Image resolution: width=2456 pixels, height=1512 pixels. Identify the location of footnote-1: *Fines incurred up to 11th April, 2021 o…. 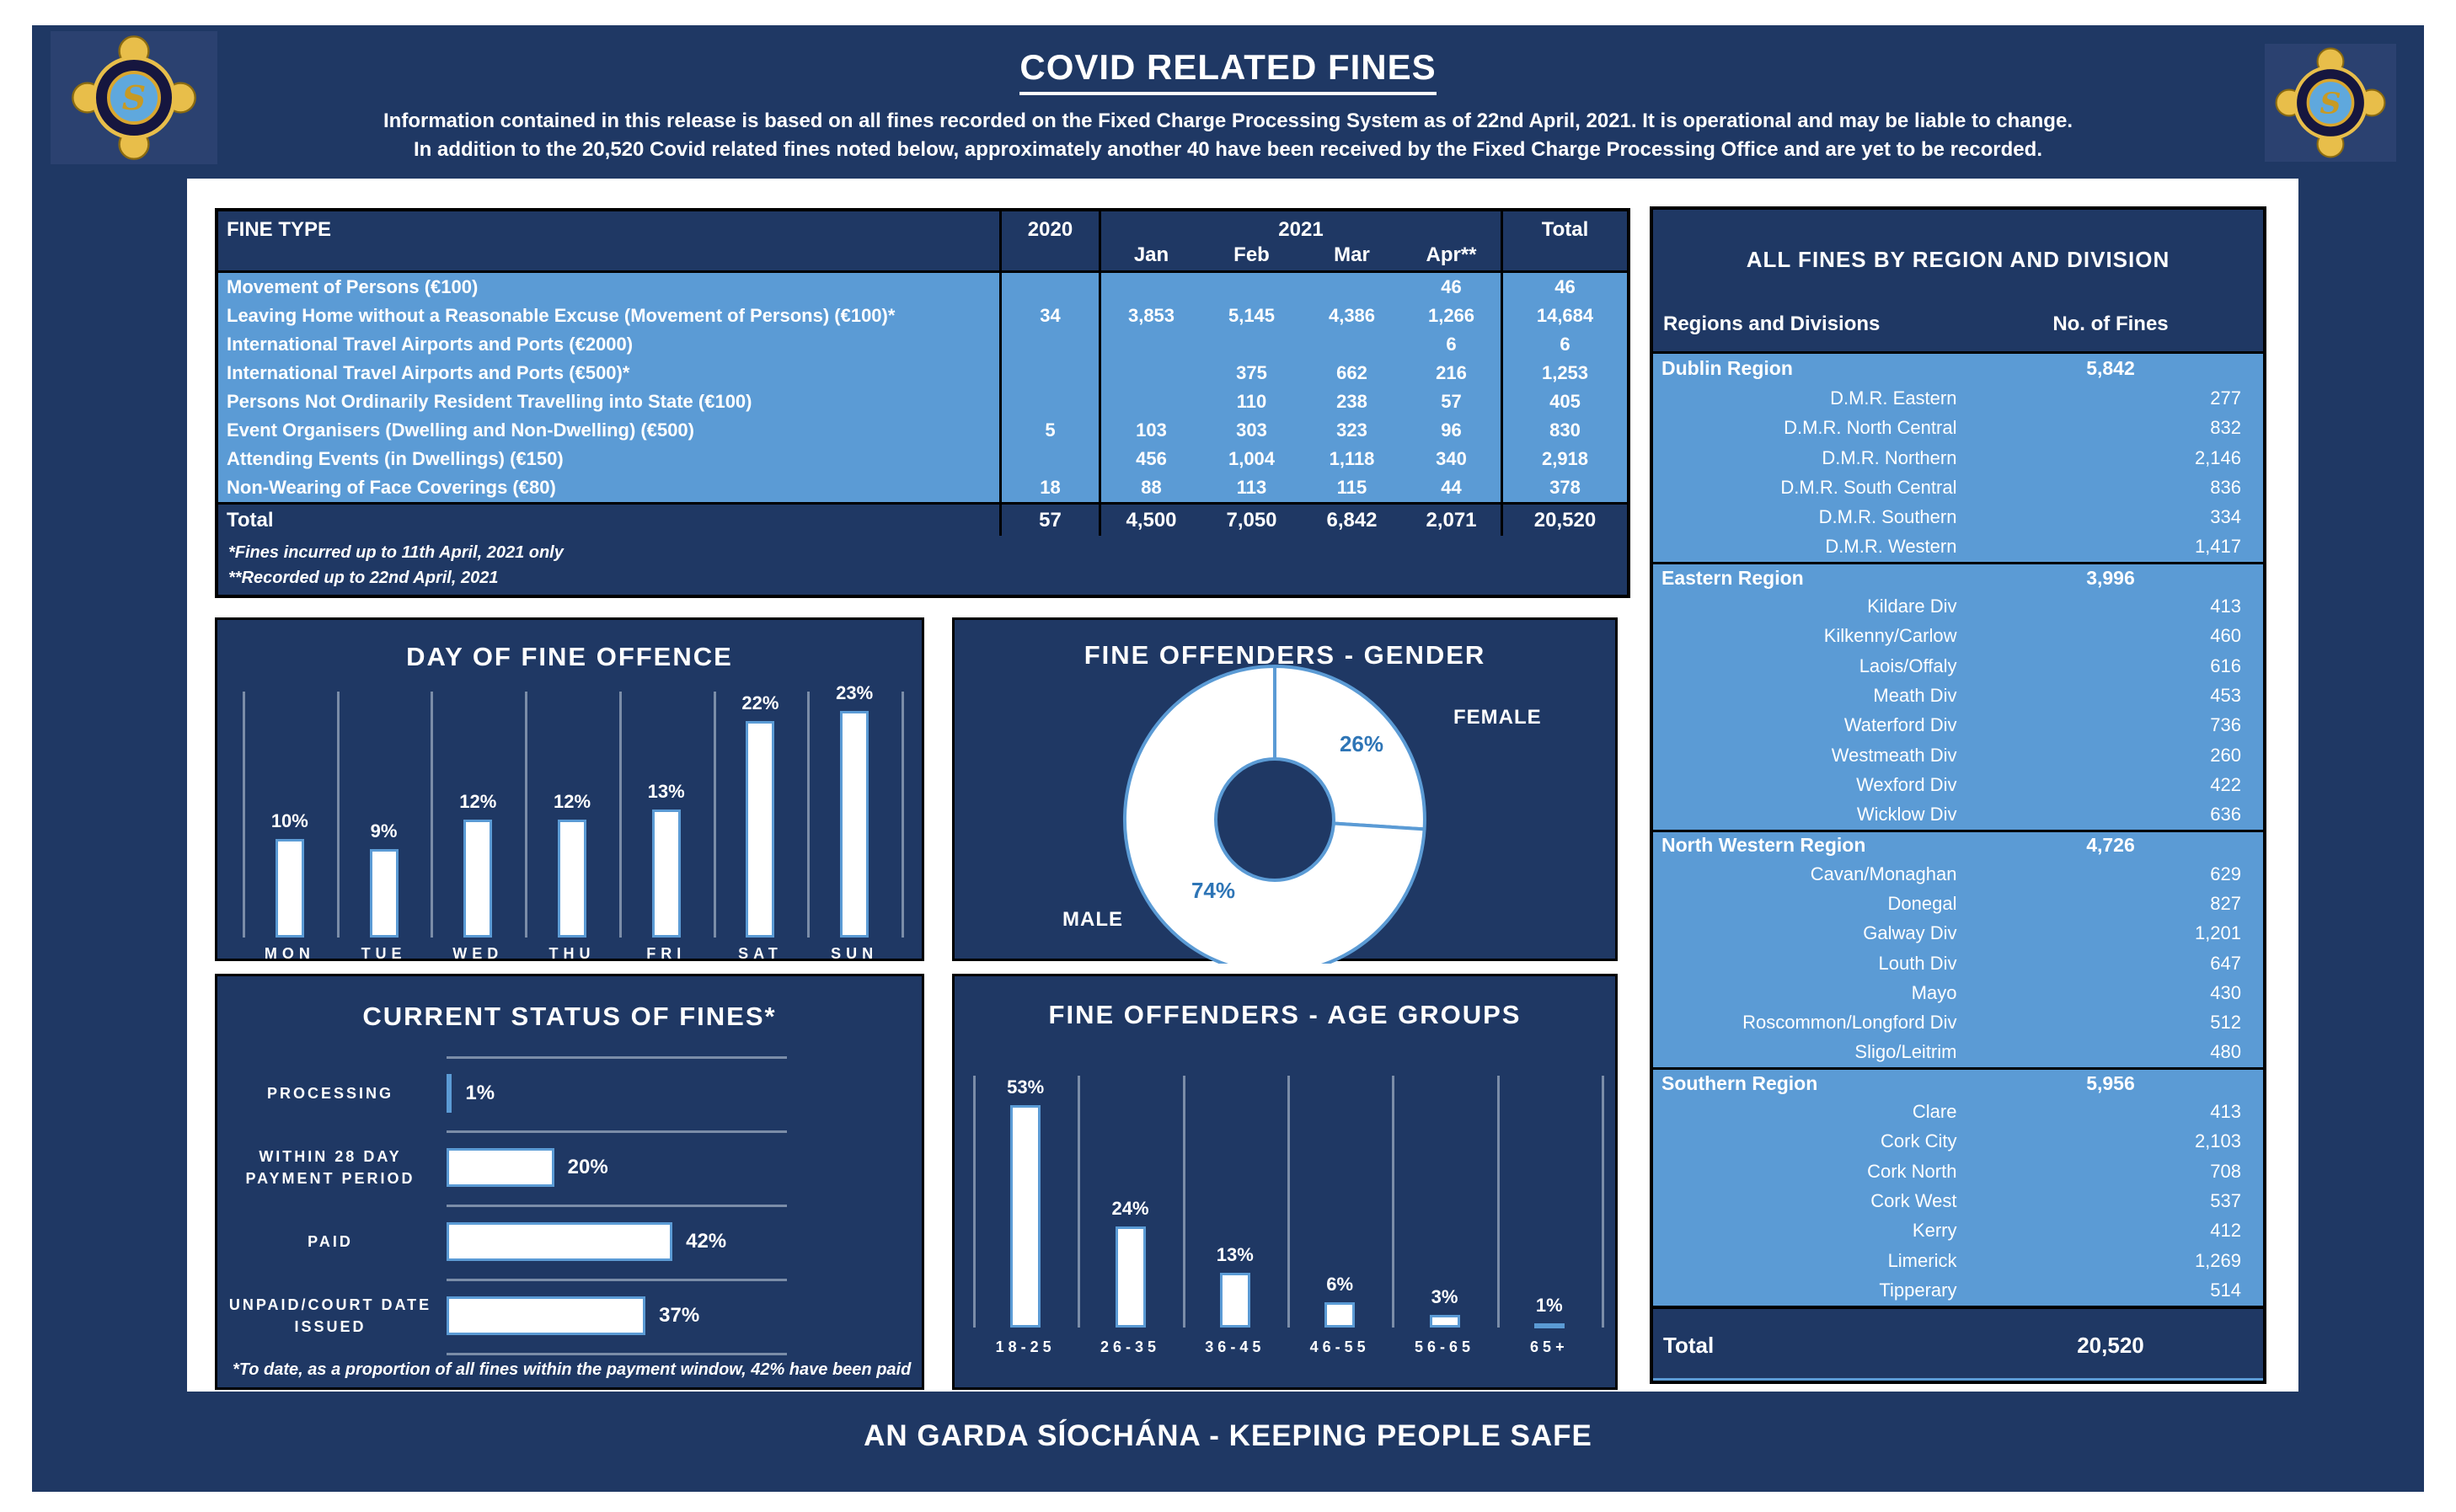
(396, 552).